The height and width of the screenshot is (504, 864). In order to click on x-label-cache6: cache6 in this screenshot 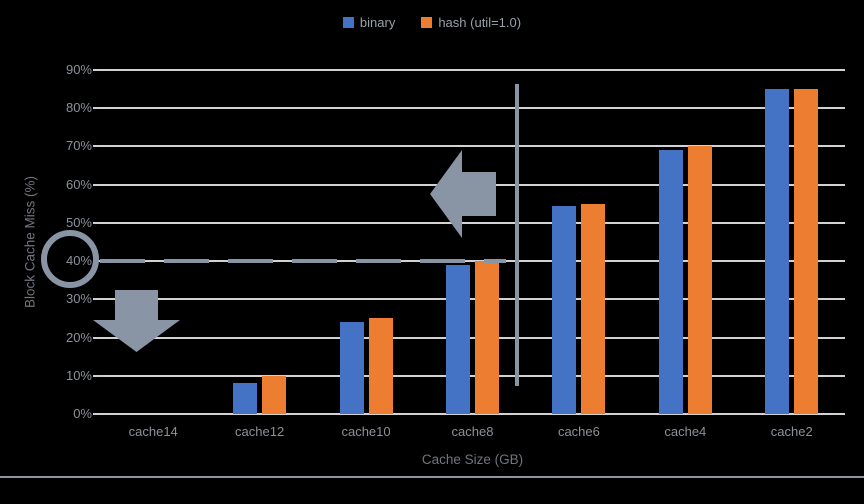, I will do `click(578, 431)`.